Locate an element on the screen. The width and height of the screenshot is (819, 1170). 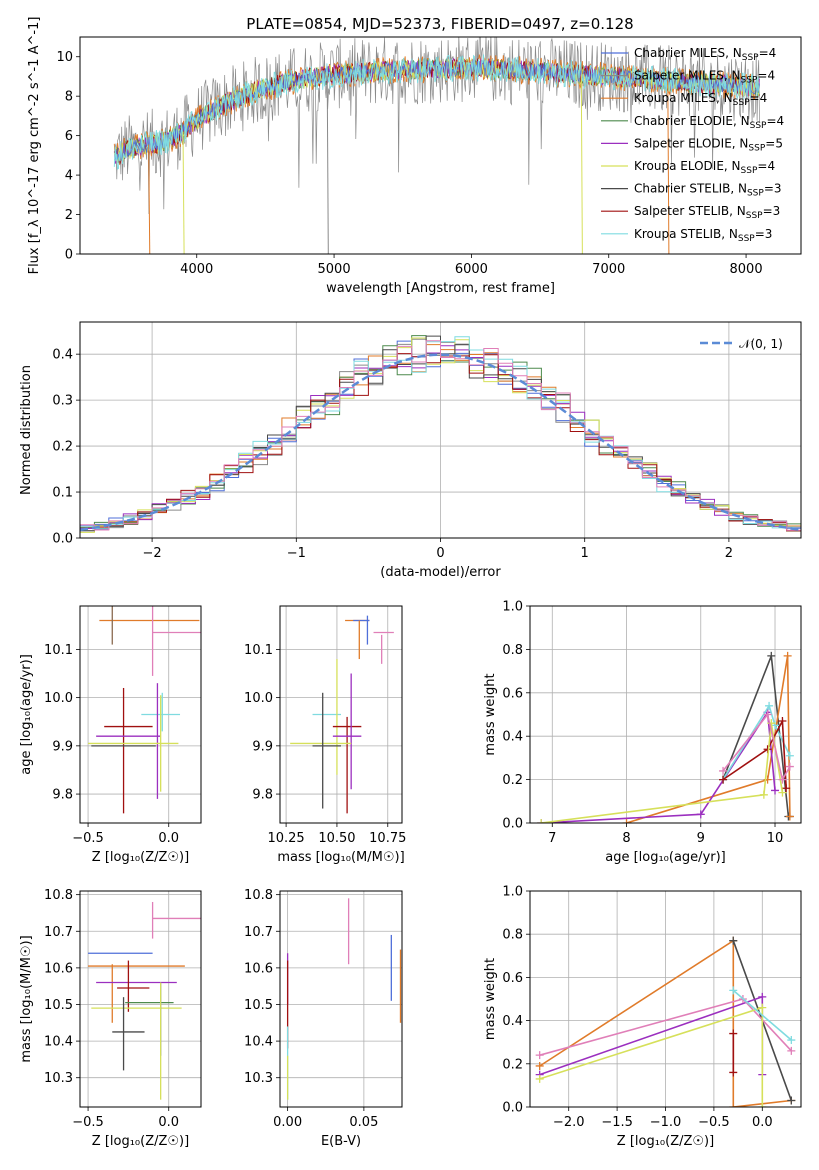
x-tick-label: 6000 is located at coordinates (471, 269).